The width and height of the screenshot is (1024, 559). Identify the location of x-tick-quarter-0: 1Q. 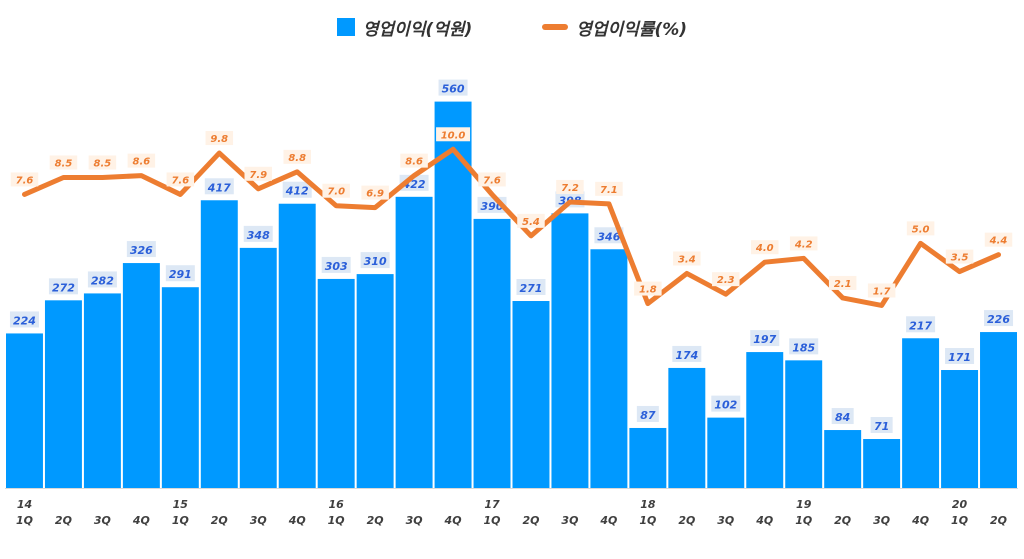
(24, 520).